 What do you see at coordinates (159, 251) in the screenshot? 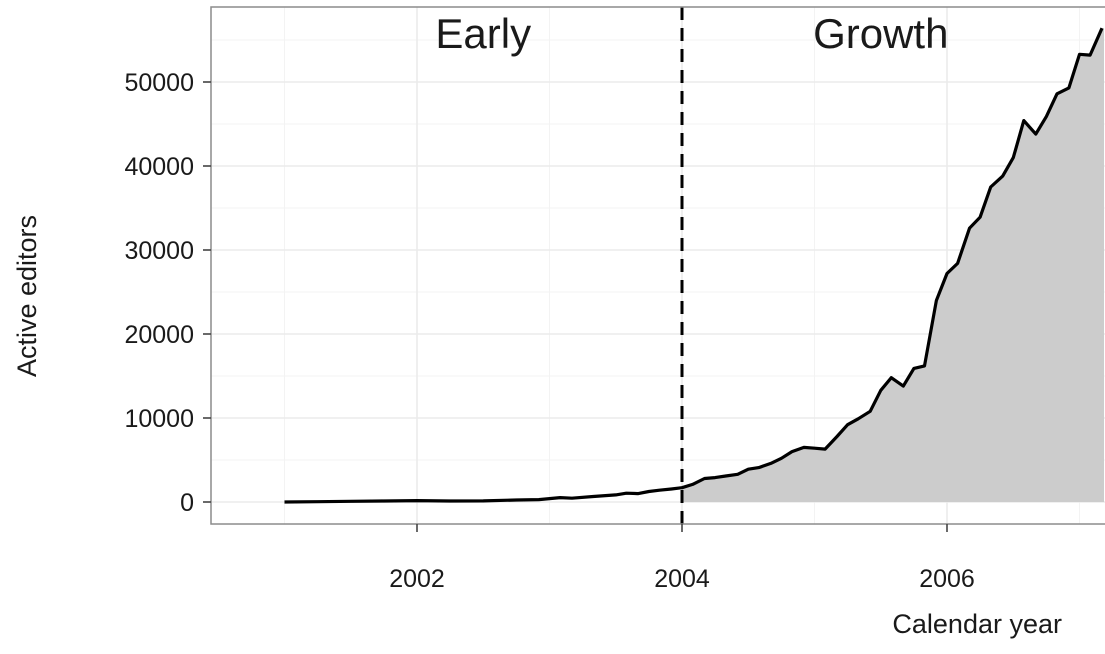
I see `y-tick-label: 30000` at bounding box center [159, 251].